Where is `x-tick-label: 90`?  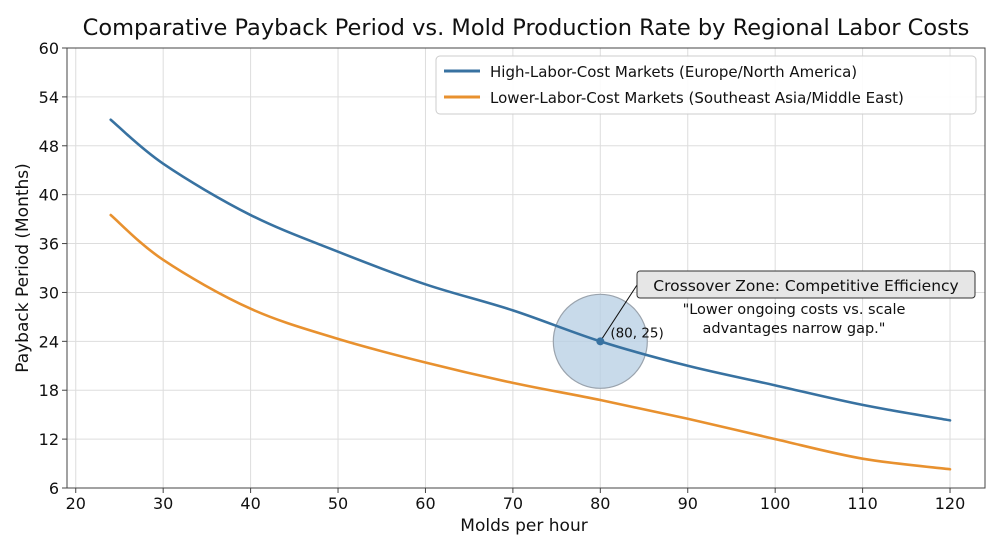 x-tick-label: 90 is located at coordinates (688, 503).